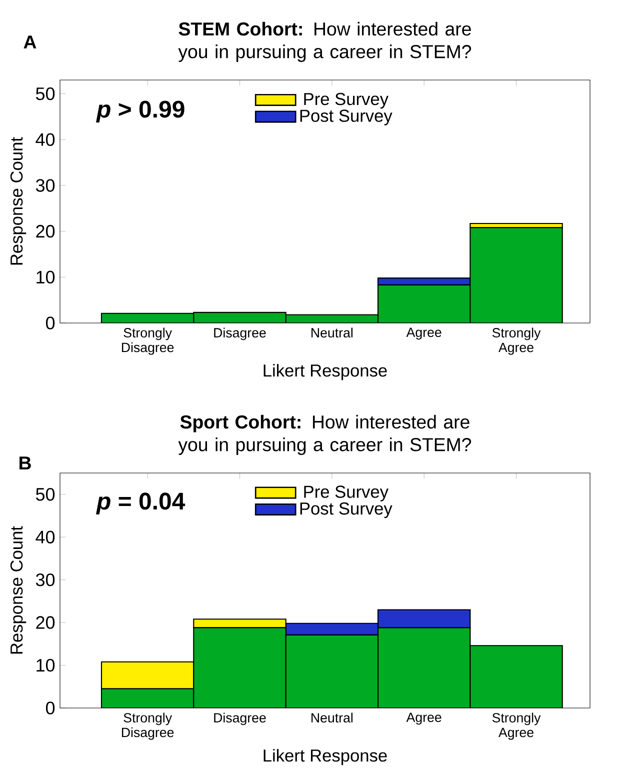 The height and width of the screenshot is (778, 633). I want to click on chart-title: STEM Cohort: How interested are you in pursuing a career in STEM?, so click(325, 42).